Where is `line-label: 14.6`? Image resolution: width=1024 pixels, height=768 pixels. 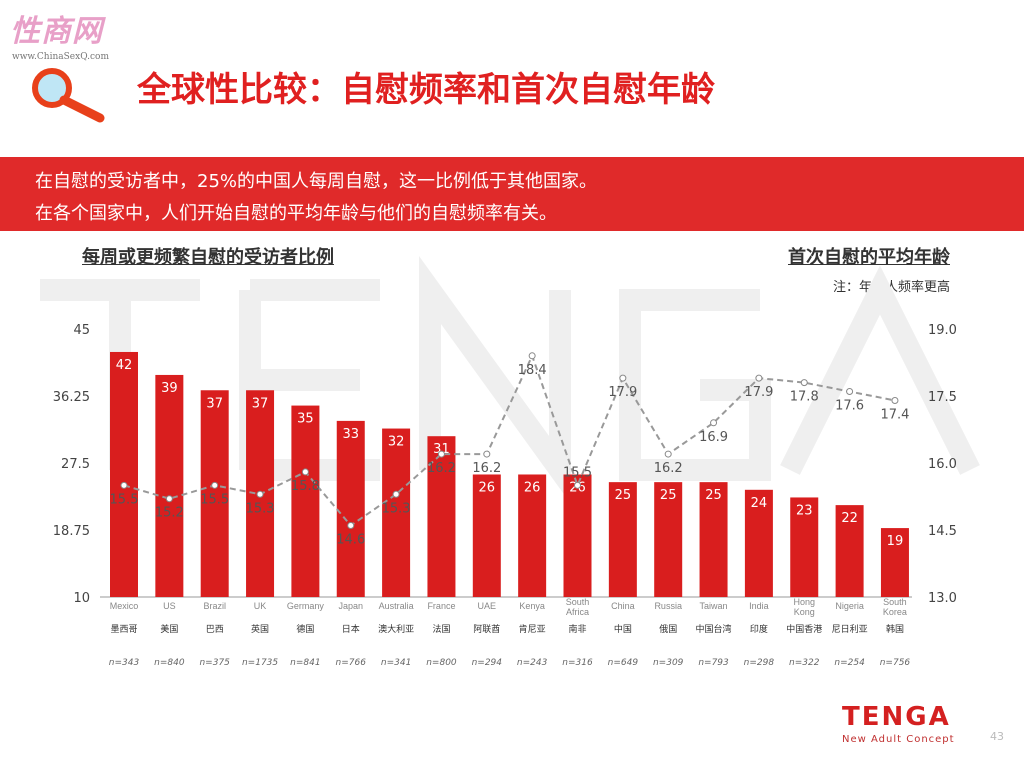
line-label: 14.6 is located at coordinates (350, 540).